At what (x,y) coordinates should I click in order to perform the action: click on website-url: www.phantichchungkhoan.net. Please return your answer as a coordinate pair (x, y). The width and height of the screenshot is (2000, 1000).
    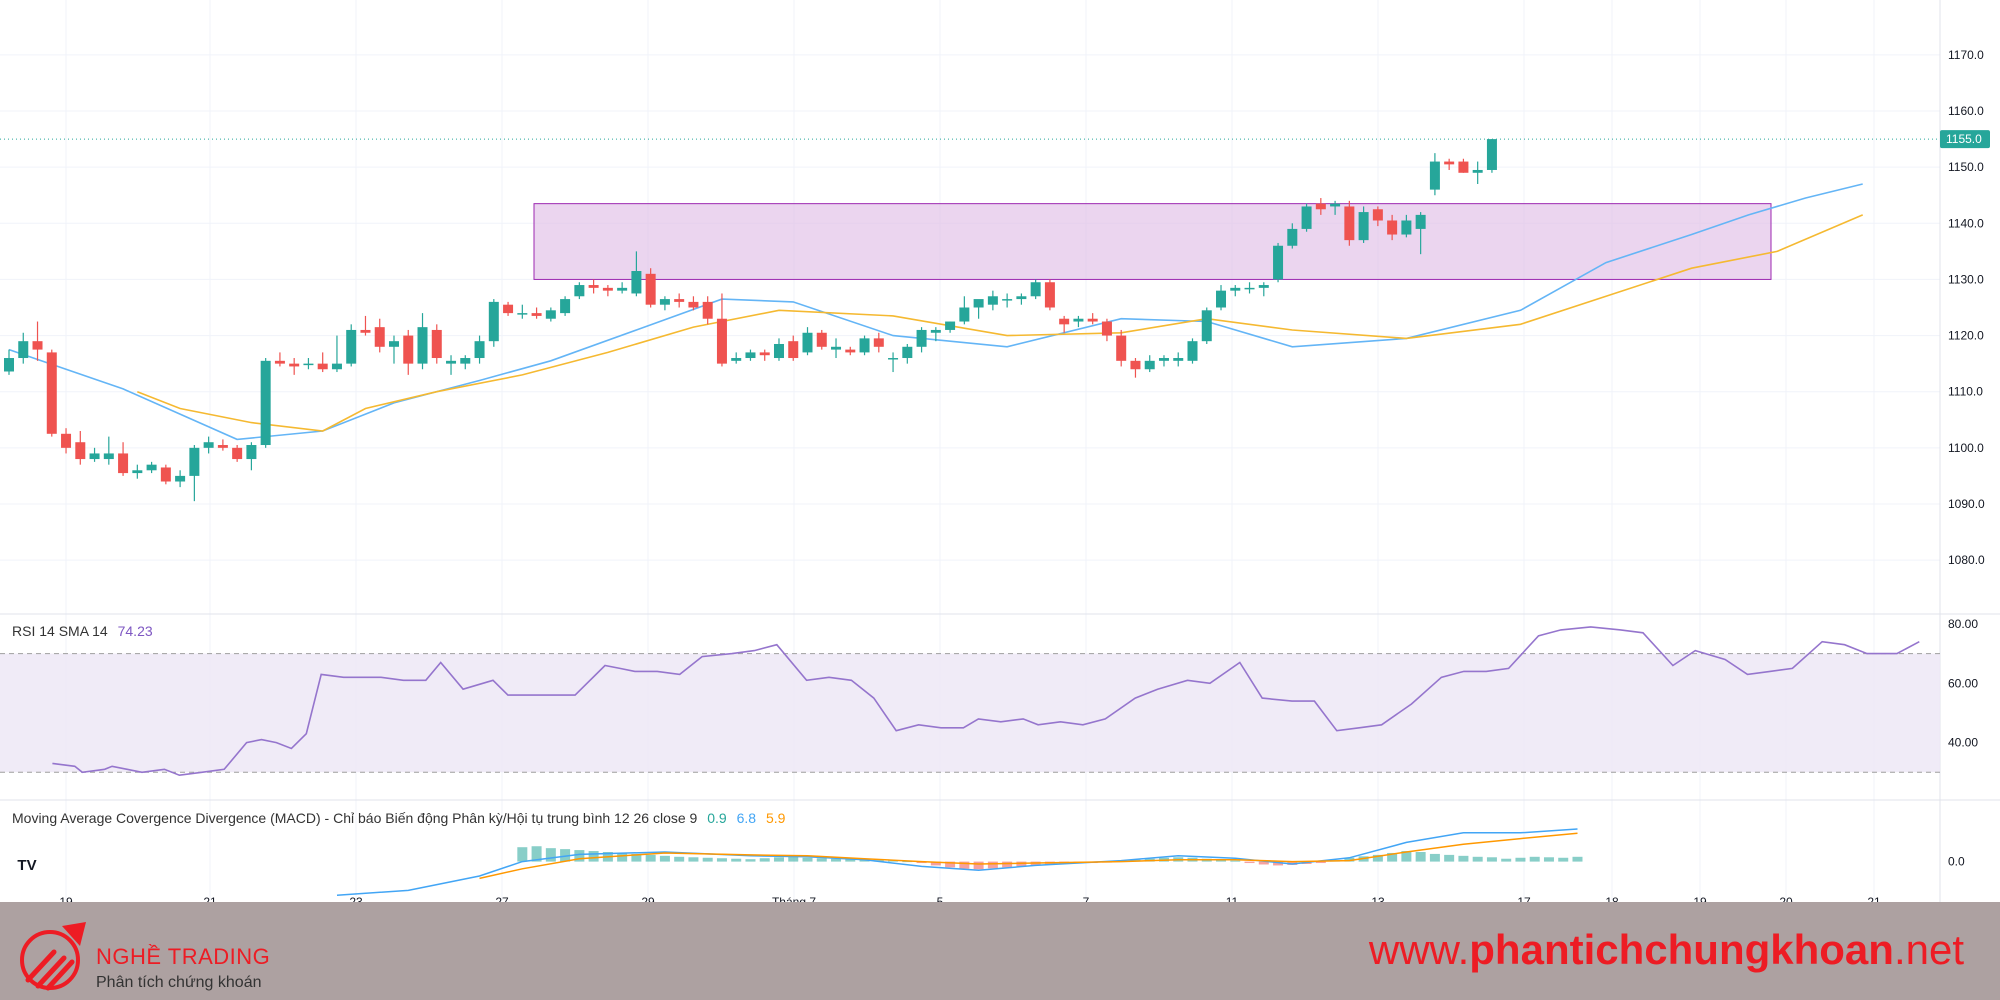
    Looking at the image, I should click on (1666, 950).